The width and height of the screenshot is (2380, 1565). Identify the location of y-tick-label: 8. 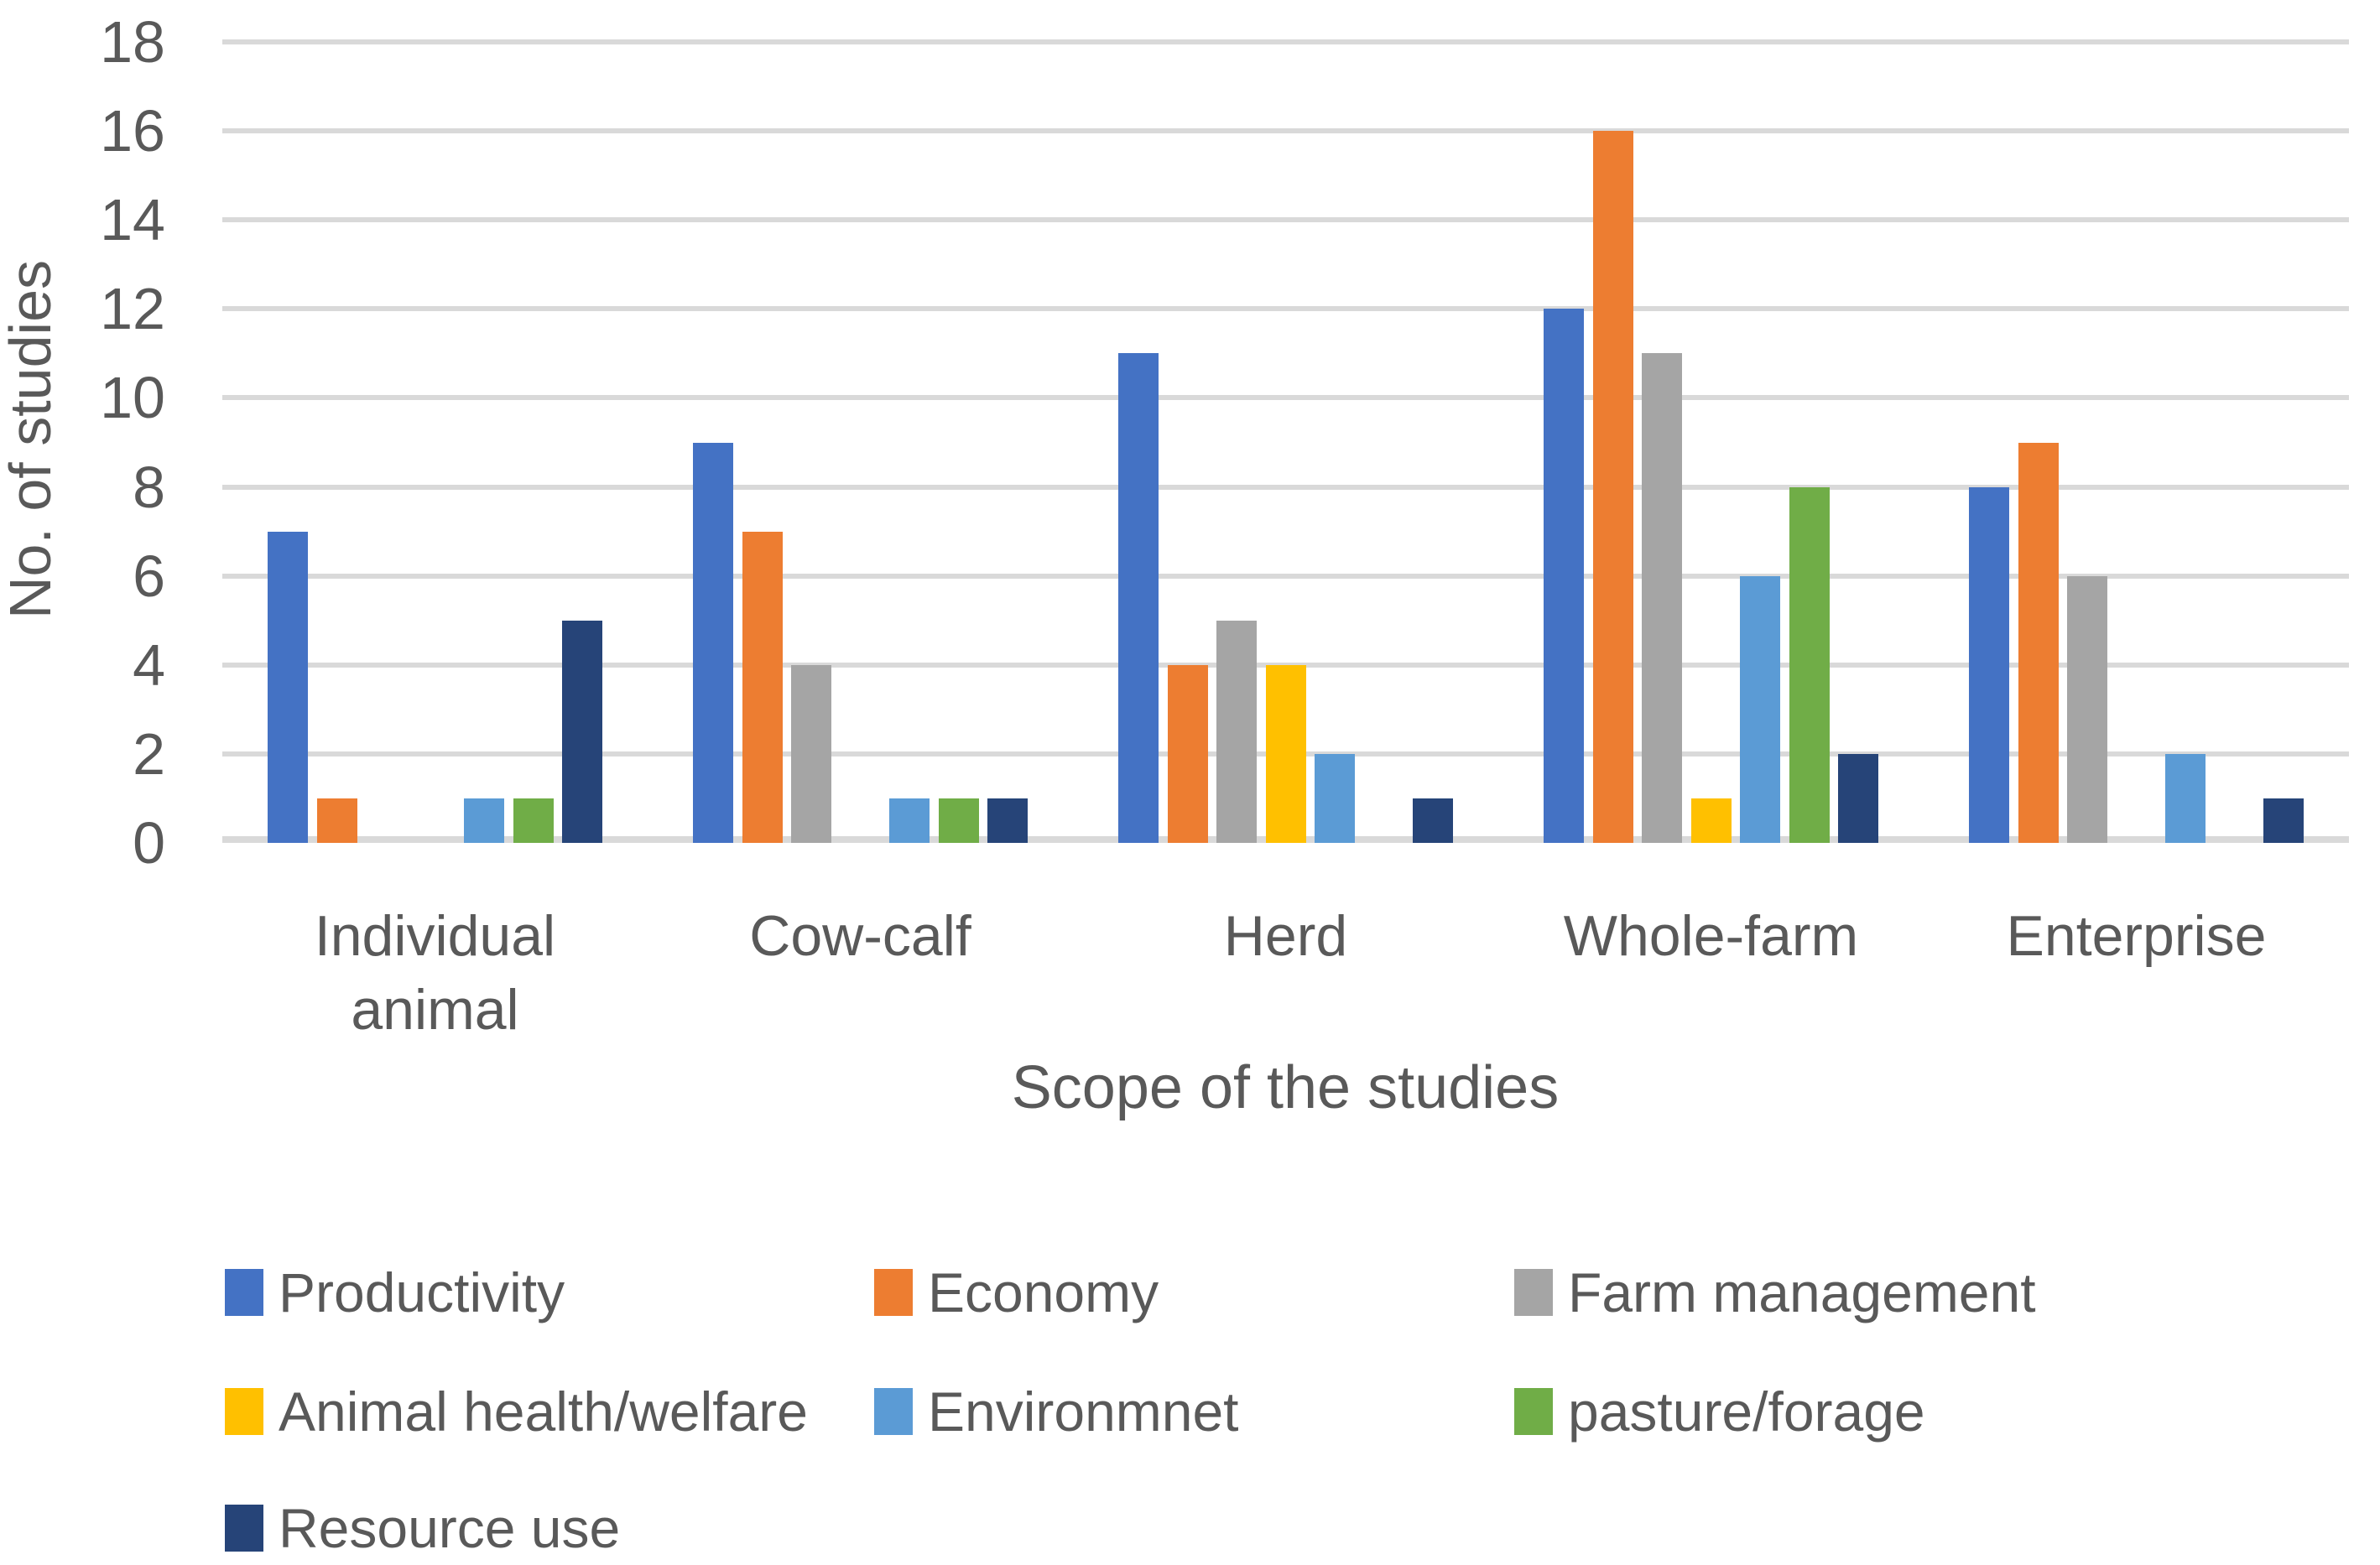
(149, 487).